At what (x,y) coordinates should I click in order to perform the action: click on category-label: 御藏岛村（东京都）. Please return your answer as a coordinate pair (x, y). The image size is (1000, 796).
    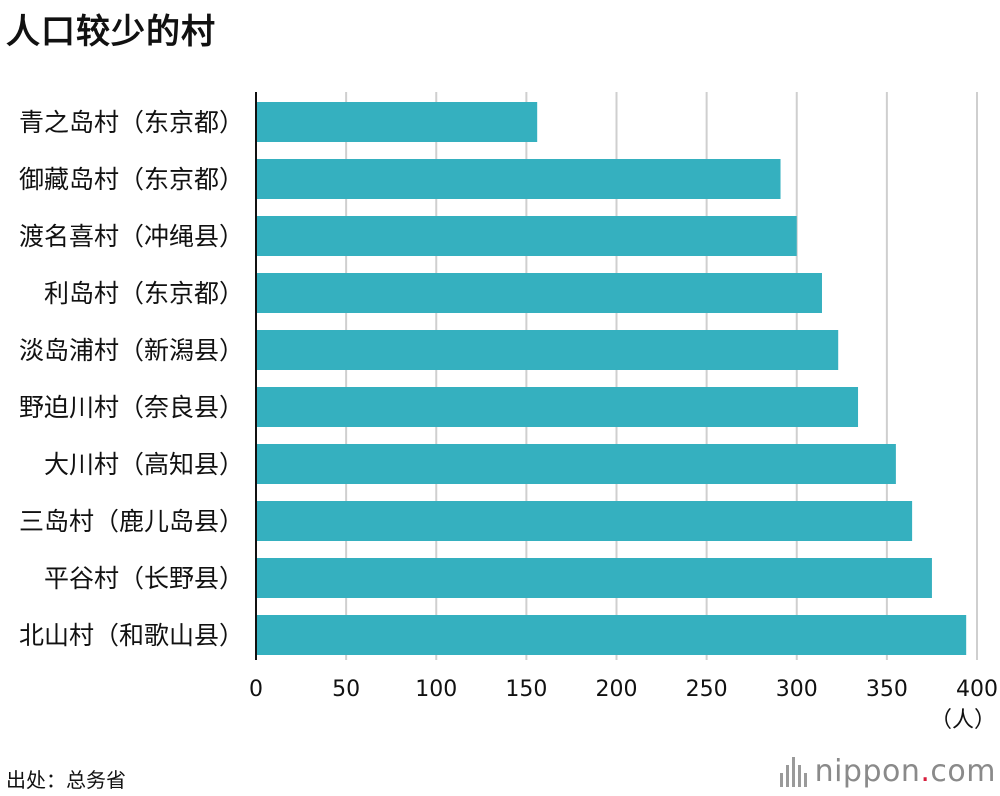
    Looking at the image, I should click on (131, 179).